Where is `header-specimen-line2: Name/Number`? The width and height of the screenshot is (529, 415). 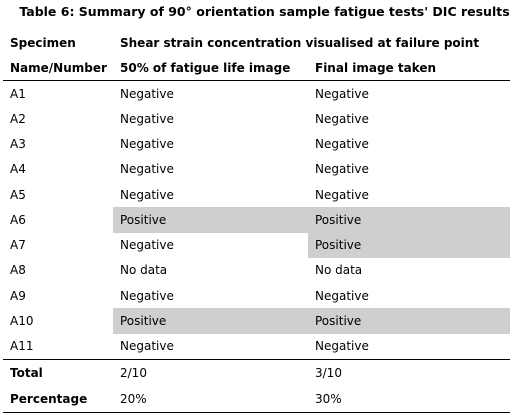
header-specimen-line2: Name/Number is located at coordinates (58, 68).